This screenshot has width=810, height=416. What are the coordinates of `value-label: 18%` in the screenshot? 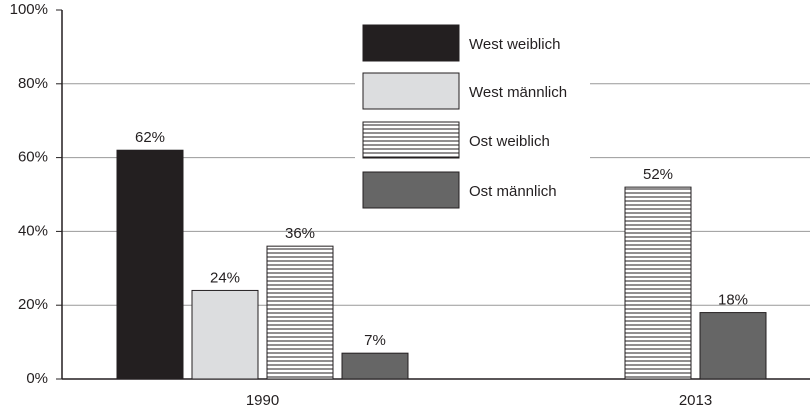 It's located at (733, 300).